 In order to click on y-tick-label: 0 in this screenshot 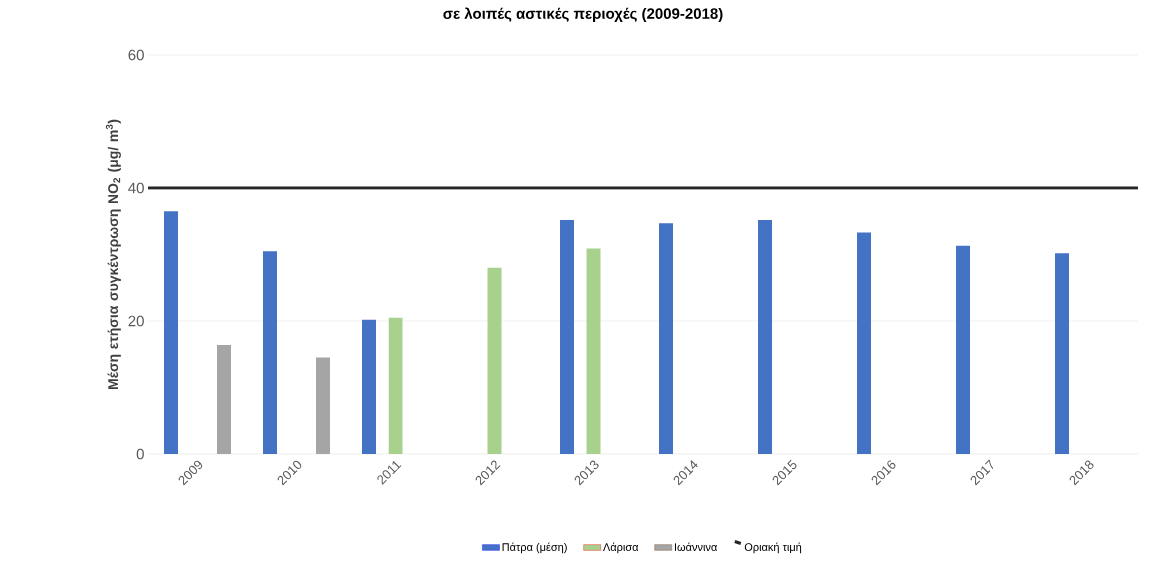, I will do `click(140, 454)`.